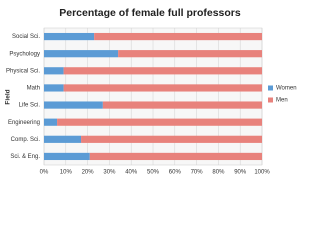 This screenshot has width=320, height=240. Describe the element at coordinates (26, 37) in the screenshot. I see `y-tick-label: Social Sci.` at that location.